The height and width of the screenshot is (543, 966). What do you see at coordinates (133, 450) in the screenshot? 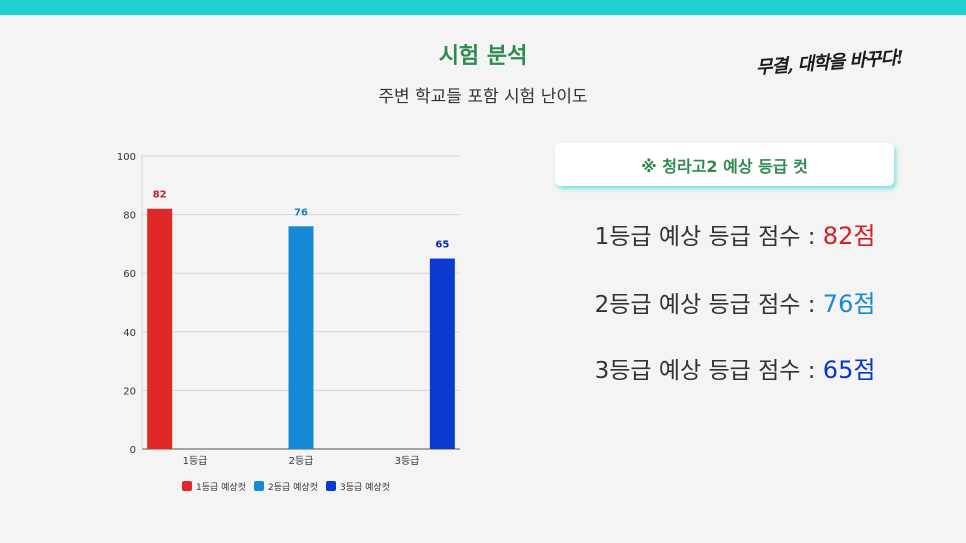
I see `y-tick-label: 0` at bounding box center [133, 450].